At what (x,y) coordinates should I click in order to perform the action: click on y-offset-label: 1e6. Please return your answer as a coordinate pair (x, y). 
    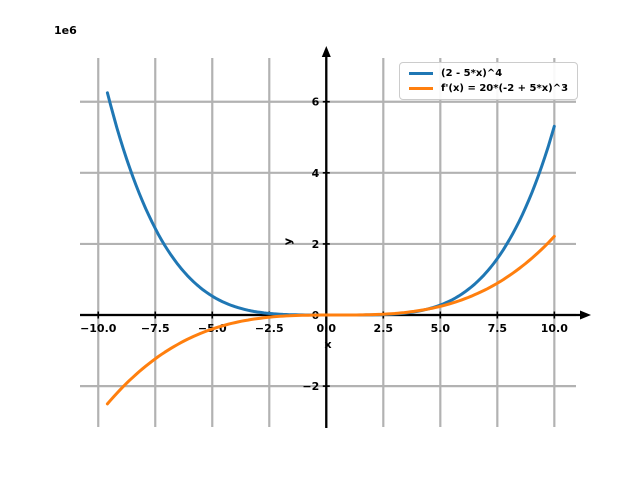
    Looking at the image, I should click on (65, 30).